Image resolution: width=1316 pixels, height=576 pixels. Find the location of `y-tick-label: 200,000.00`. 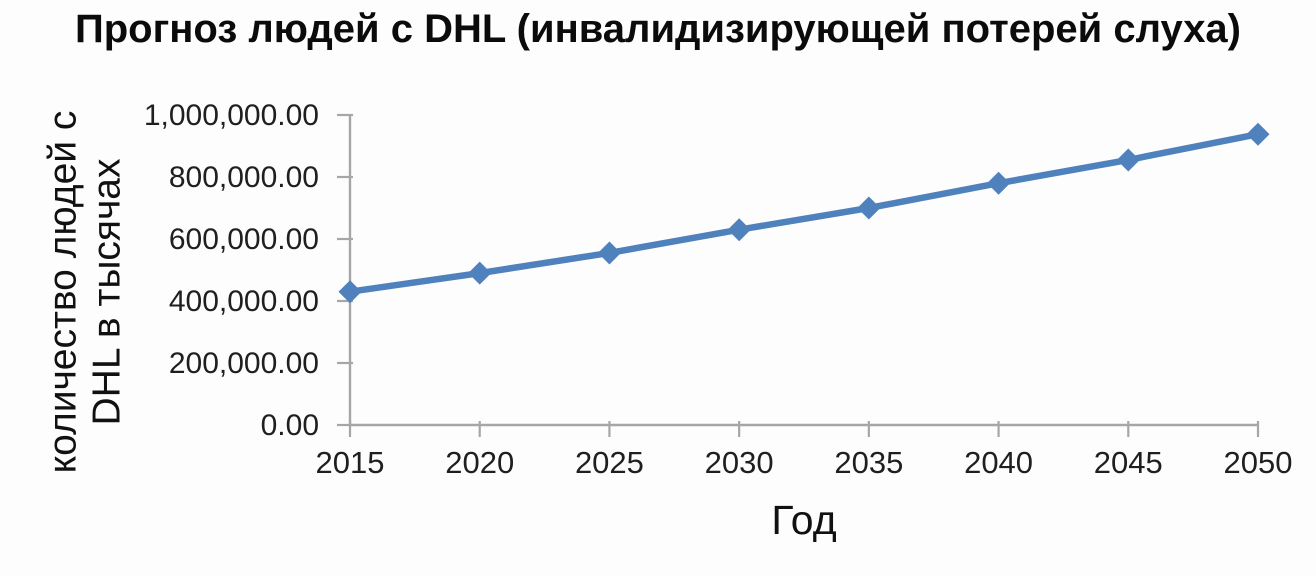

y-tick-label: 200,000.00 is located at coordinates (244, 363).